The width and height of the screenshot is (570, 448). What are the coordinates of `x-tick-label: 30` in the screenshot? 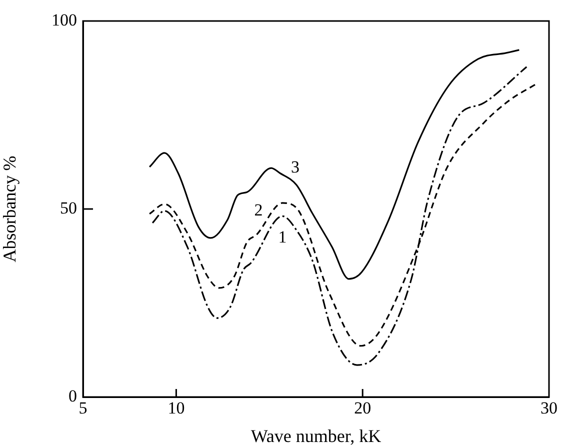 It's located at (549, 408).